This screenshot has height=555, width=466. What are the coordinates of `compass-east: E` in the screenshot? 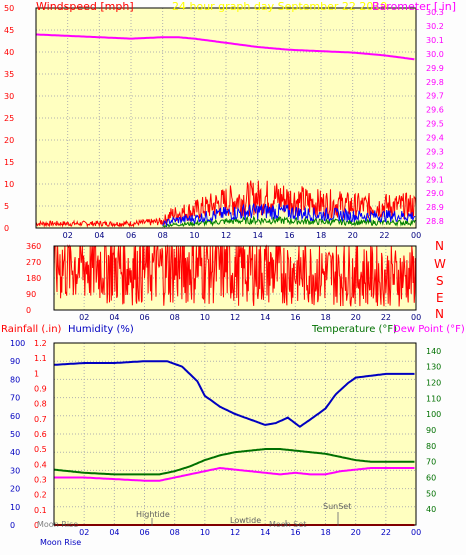 It's located at (440, 298).